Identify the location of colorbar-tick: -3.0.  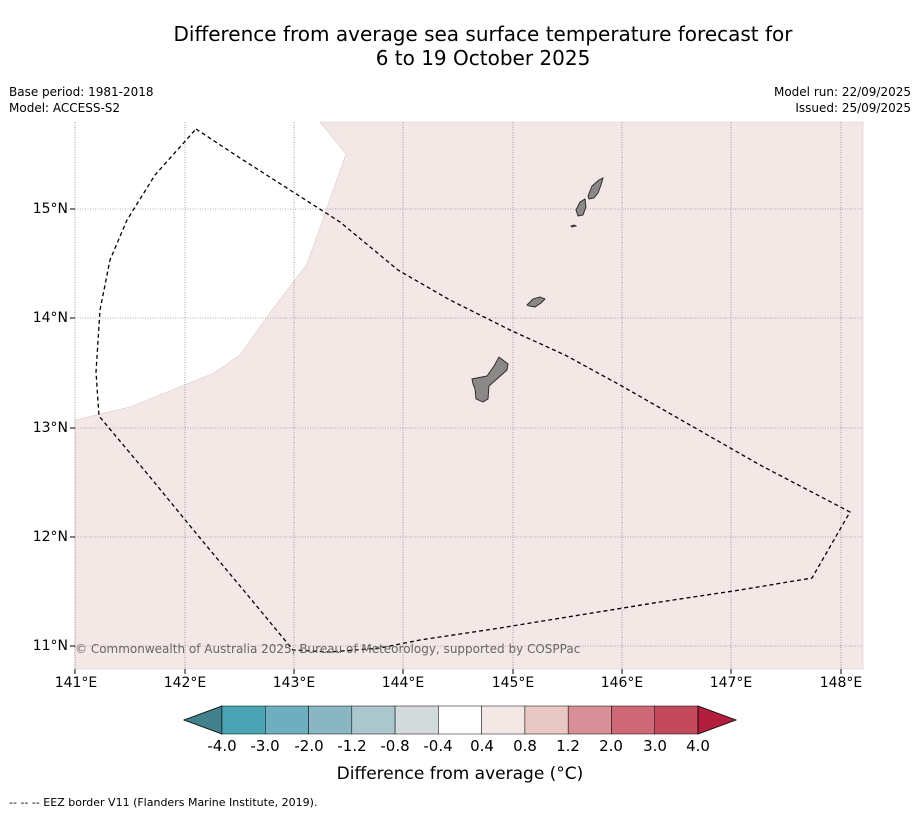
(265, 746).